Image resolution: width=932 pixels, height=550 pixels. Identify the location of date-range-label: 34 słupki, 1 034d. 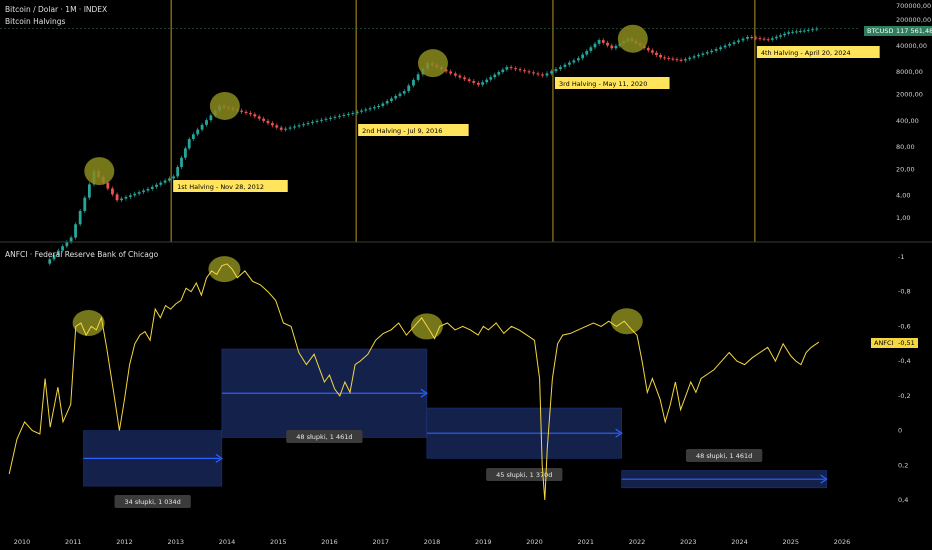
(153, 502).